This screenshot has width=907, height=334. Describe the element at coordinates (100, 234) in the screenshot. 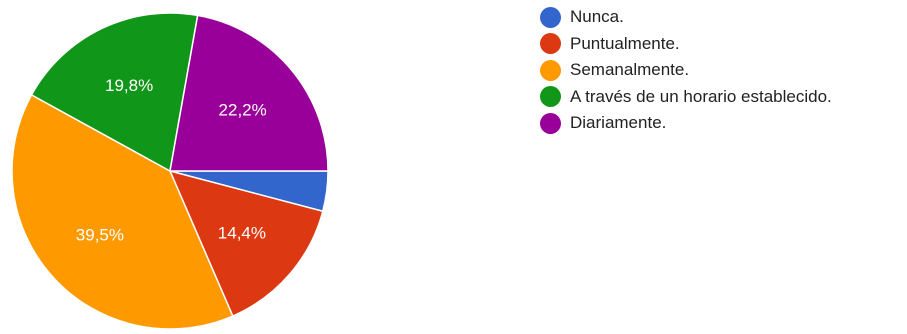

I see `pie-slice-label-2: 39,5%` at that location.